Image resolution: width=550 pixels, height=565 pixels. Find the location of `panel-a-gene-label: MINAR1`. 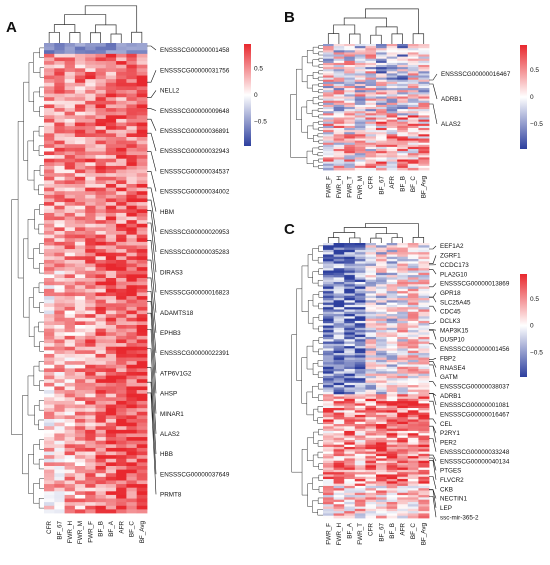

panel-a-gene-label: MINAR1 is located at coordinates (172, 414).